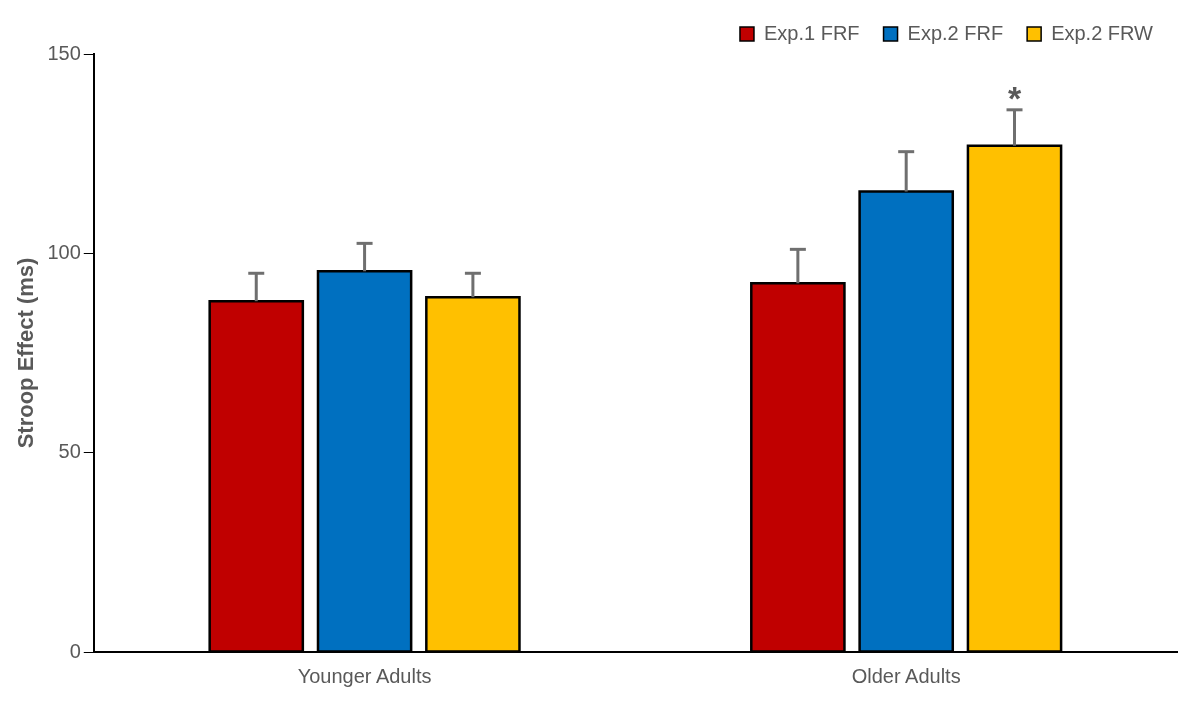 The width and height of the screenshot is (1197, 702). I want to click on x-tick-label: Younger Adults, so click(364, 675).